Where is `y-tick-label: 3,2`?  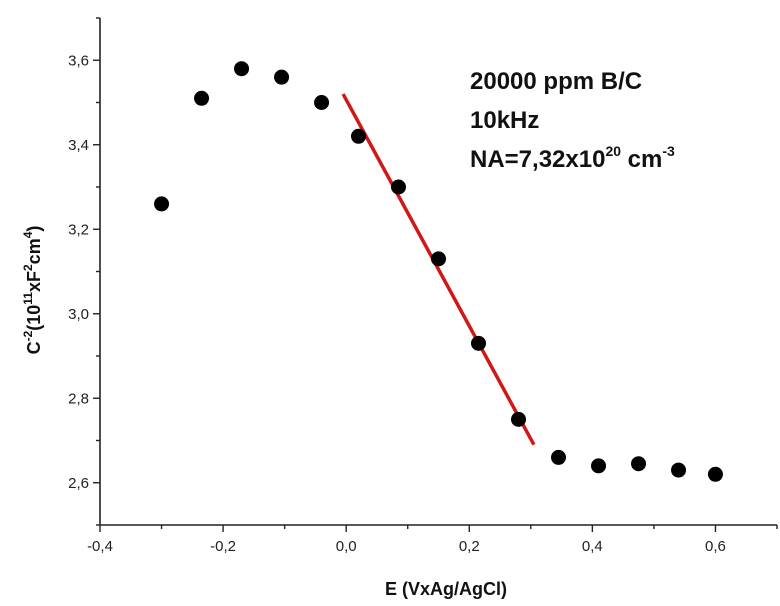
y-tick-label: 3,2 is located at coordinates (78, 229).